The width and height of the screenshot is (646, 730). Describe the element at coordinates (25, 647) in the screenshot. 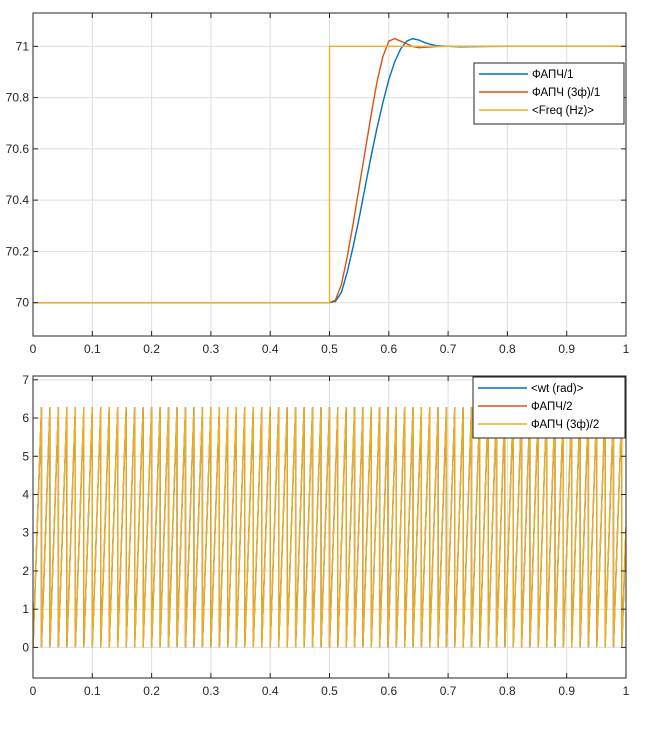

I see `y-tick-label: 0` at that location.